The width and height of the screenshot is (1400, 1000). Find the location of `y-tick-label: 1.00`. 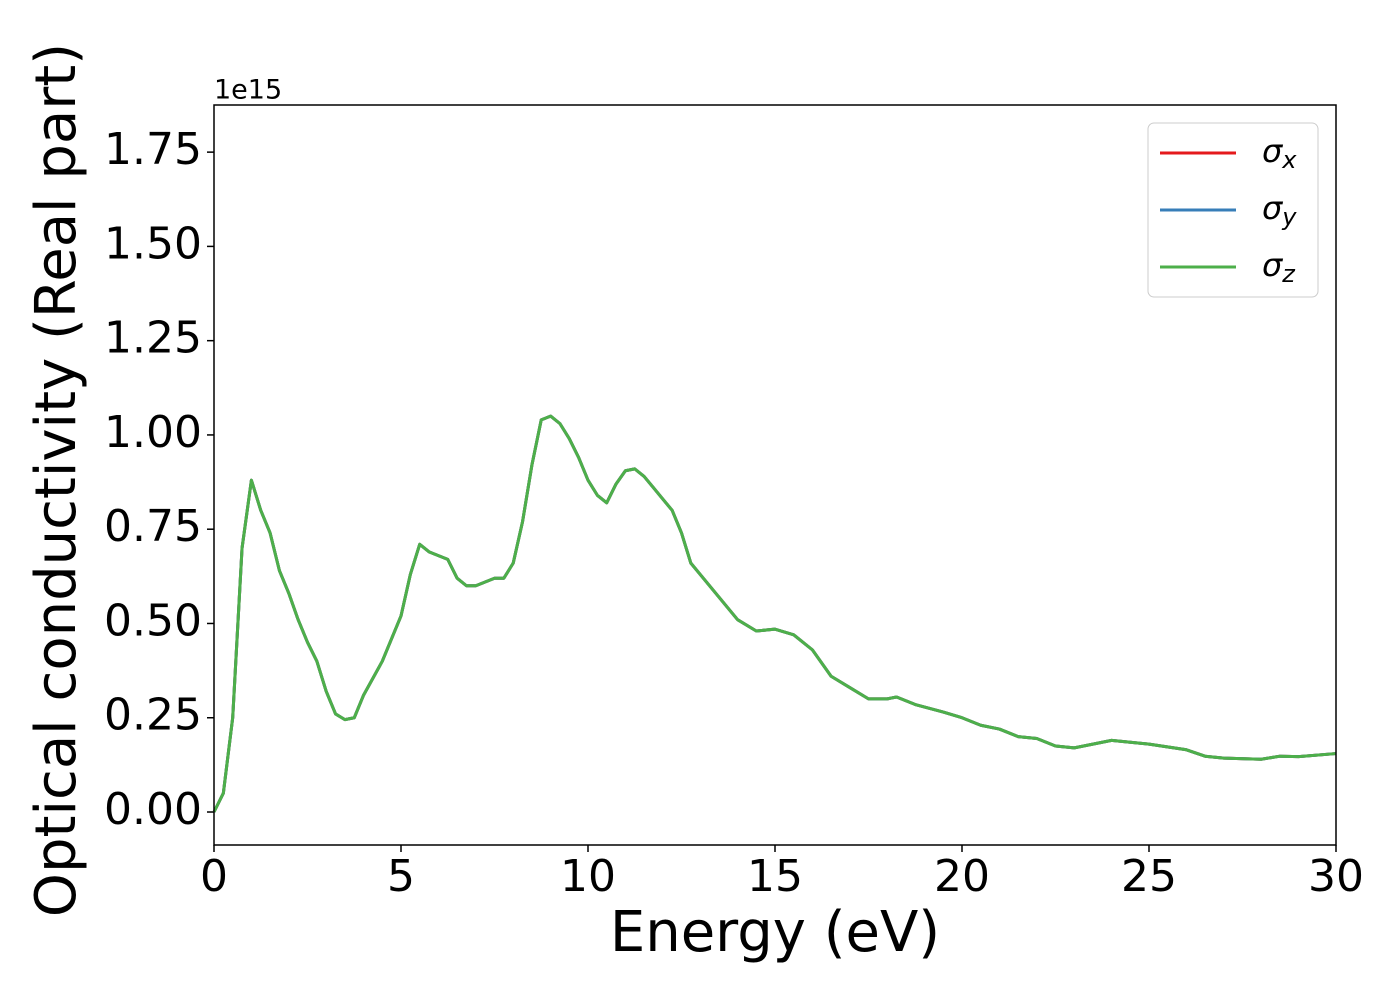

y-tick-label: 1.00 is located at coordinates (153, 432).